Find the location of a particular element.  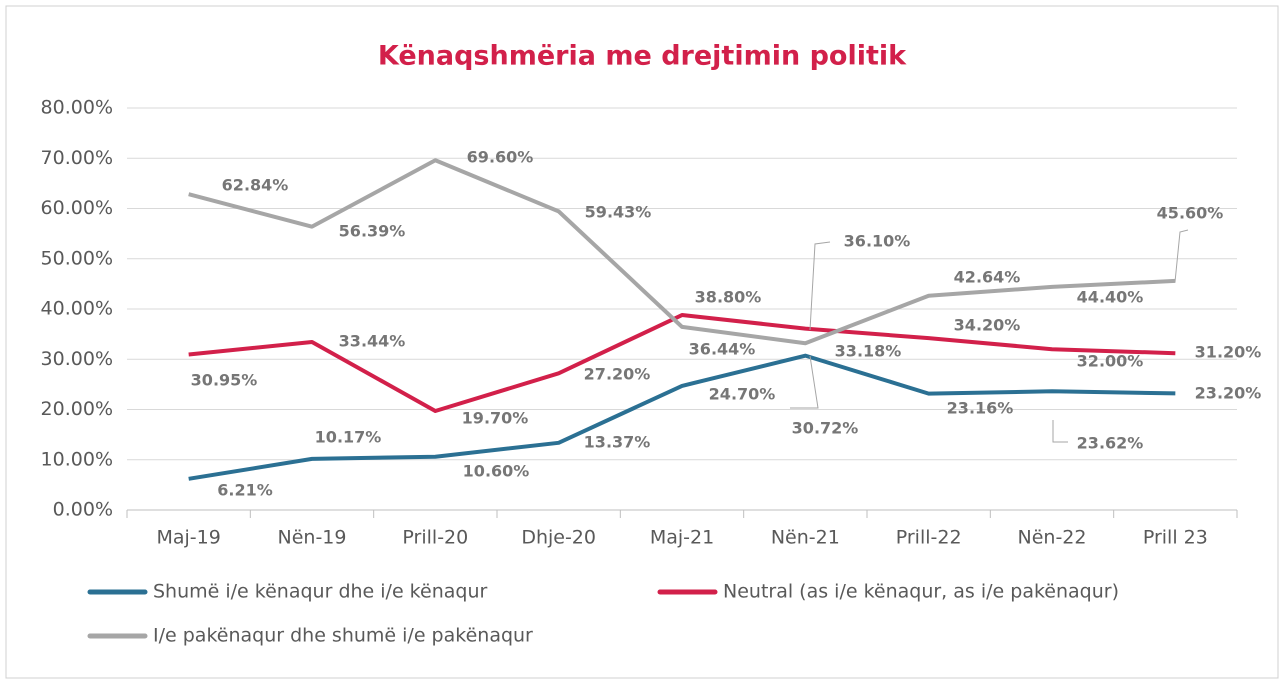

data-label: 45.60% is located at coordinates (1190, 213).